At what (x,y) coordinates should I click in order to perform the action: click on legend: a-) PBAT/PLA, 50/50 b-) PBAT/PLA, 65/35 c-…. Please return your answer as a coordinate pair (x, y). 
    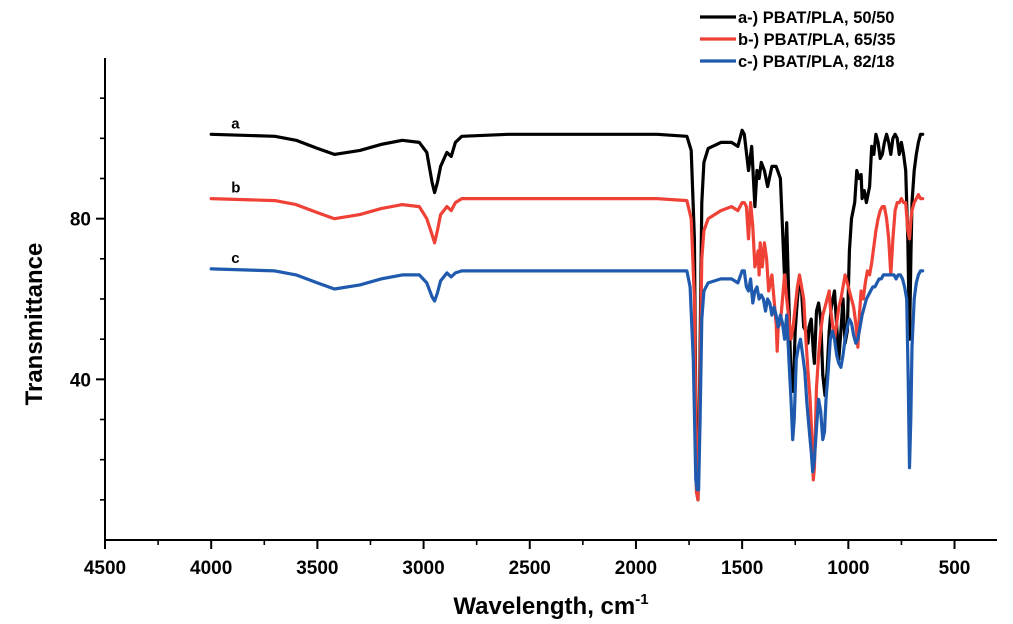
    Looking at the image, I should click on (797, 40).